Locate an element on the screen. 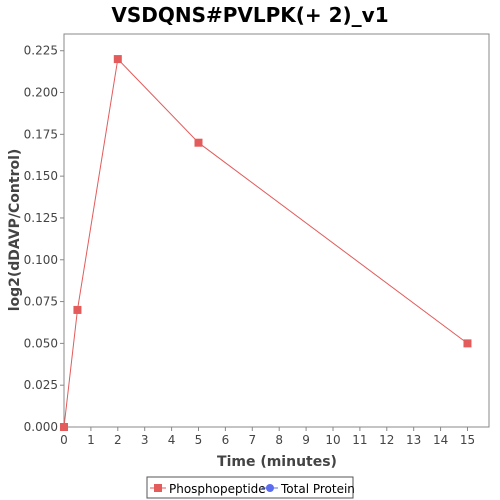 The image size is (500, 500). y-tick-label: 0.125 is located at coordinates (41, 218).